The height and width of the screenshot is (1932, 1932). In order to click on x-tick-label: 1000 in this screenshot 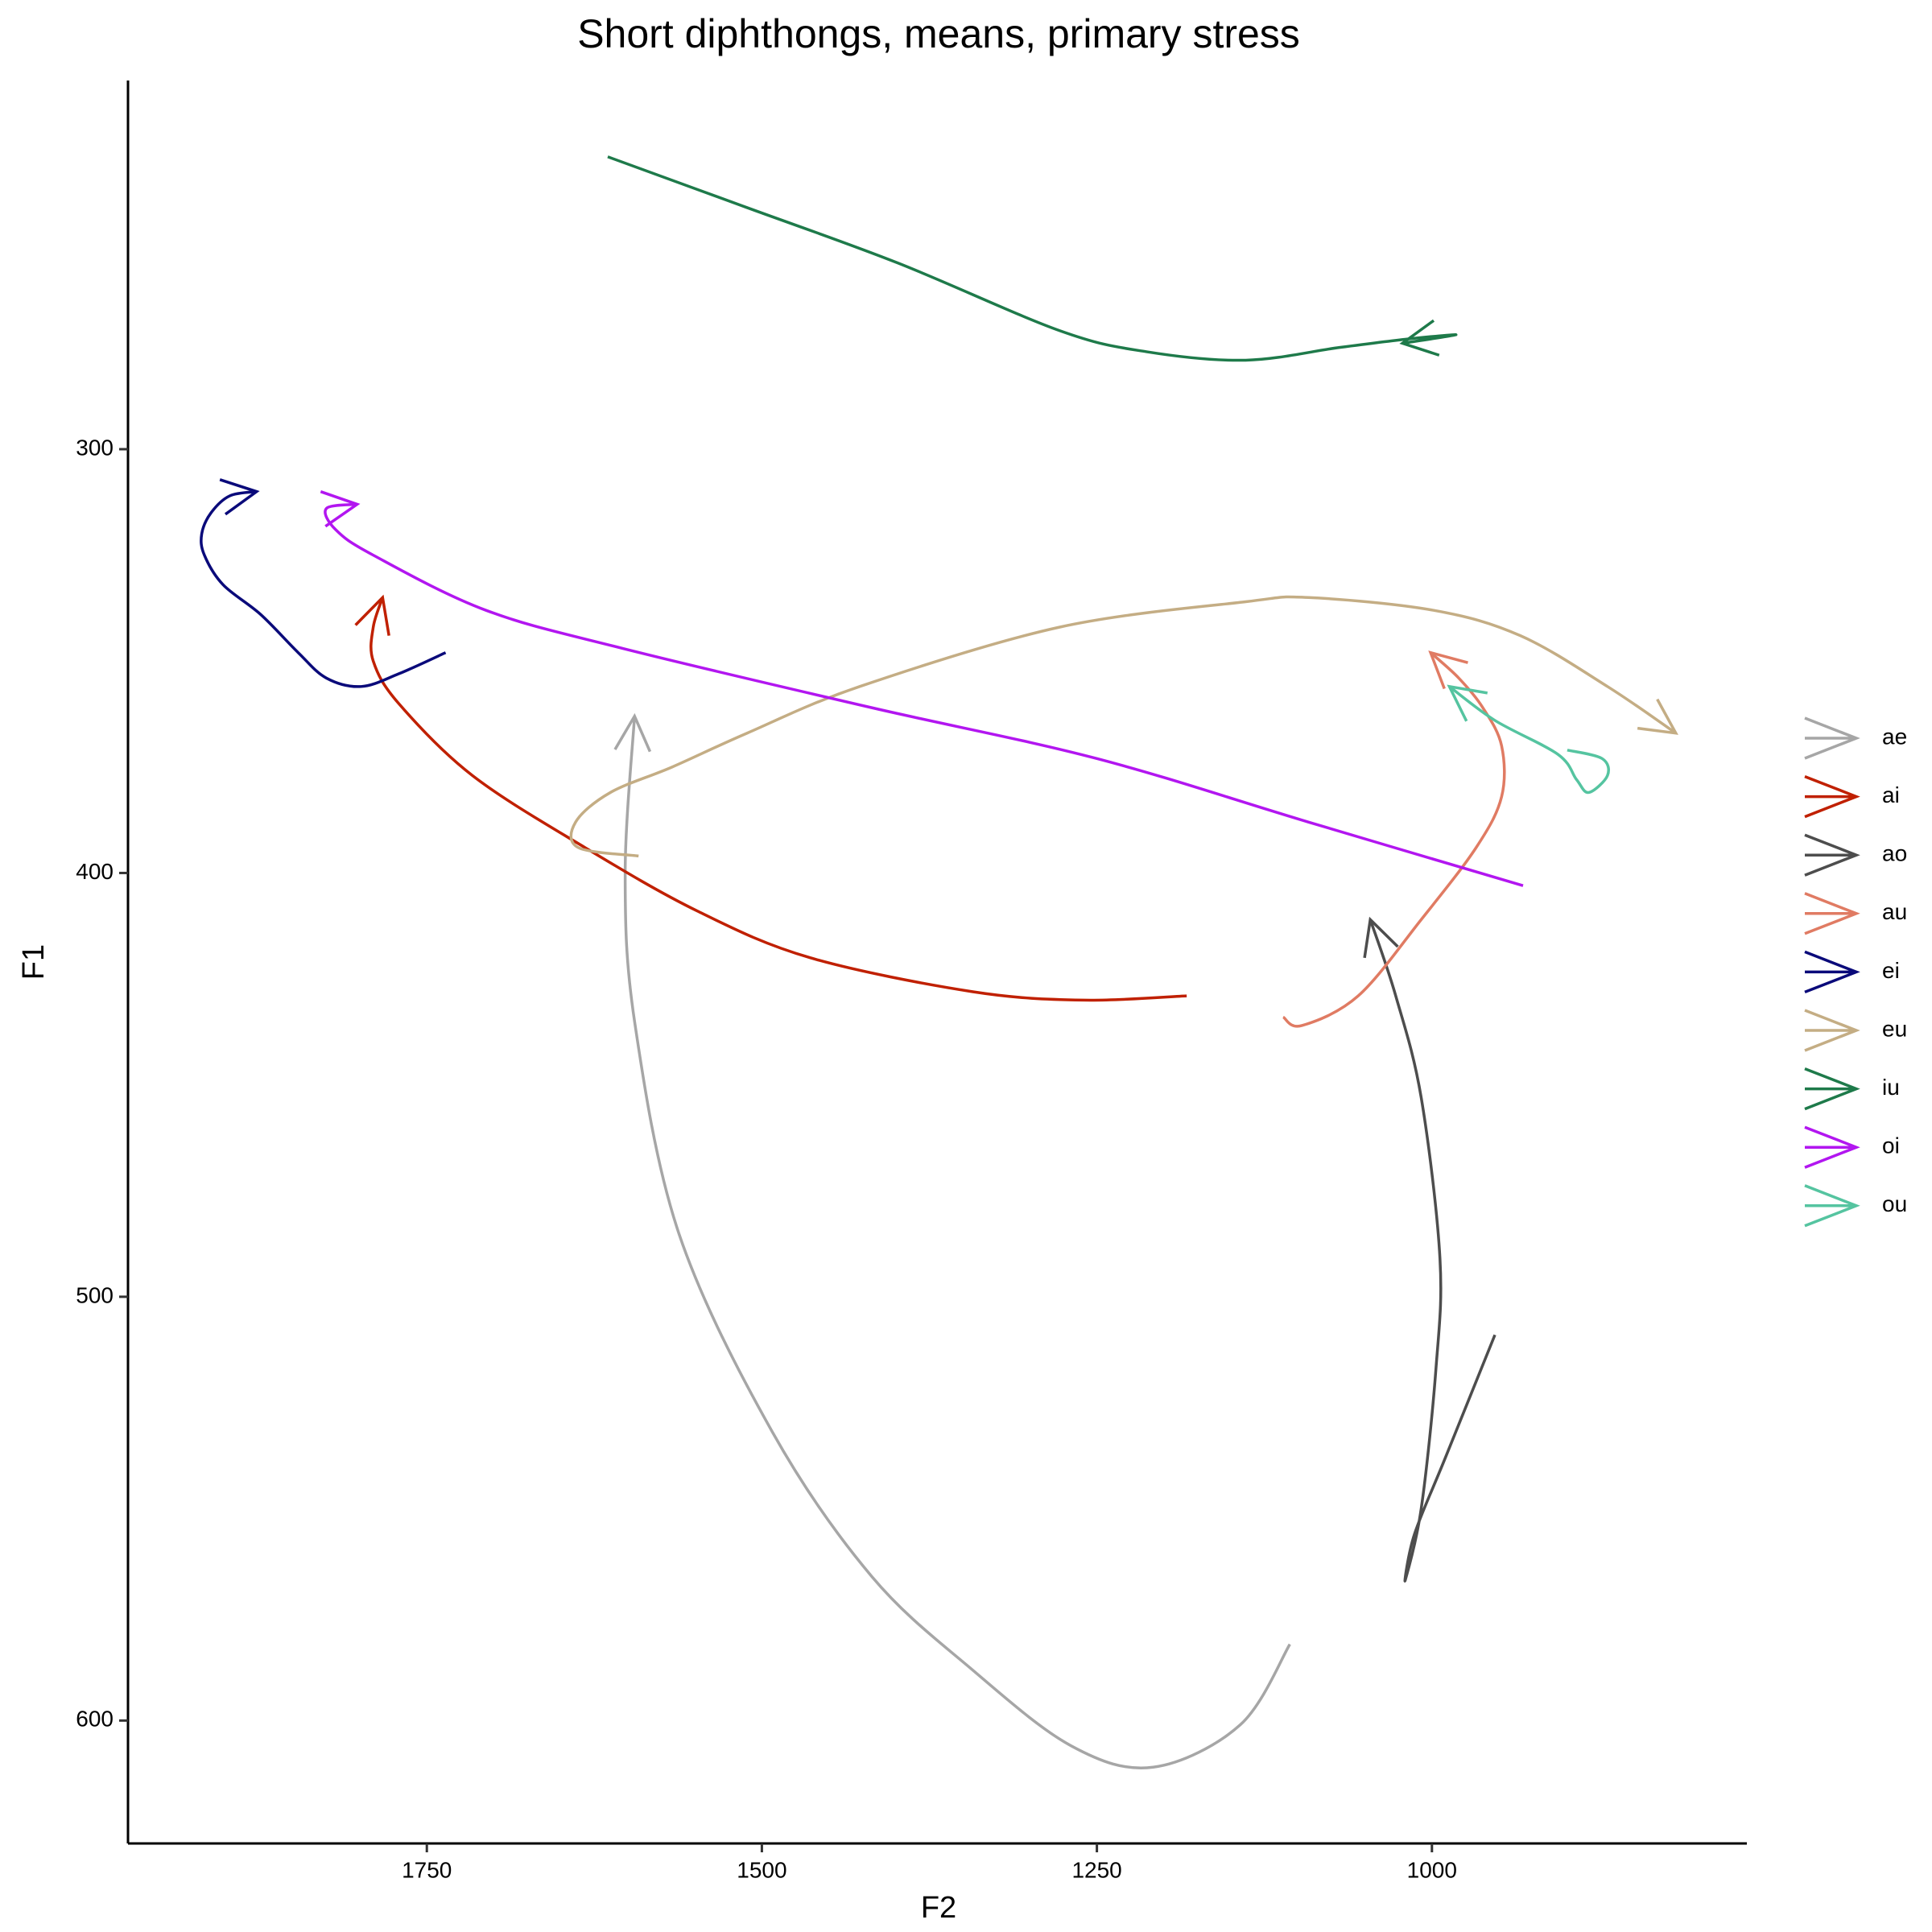, I will do `click(1432, 1869)`.